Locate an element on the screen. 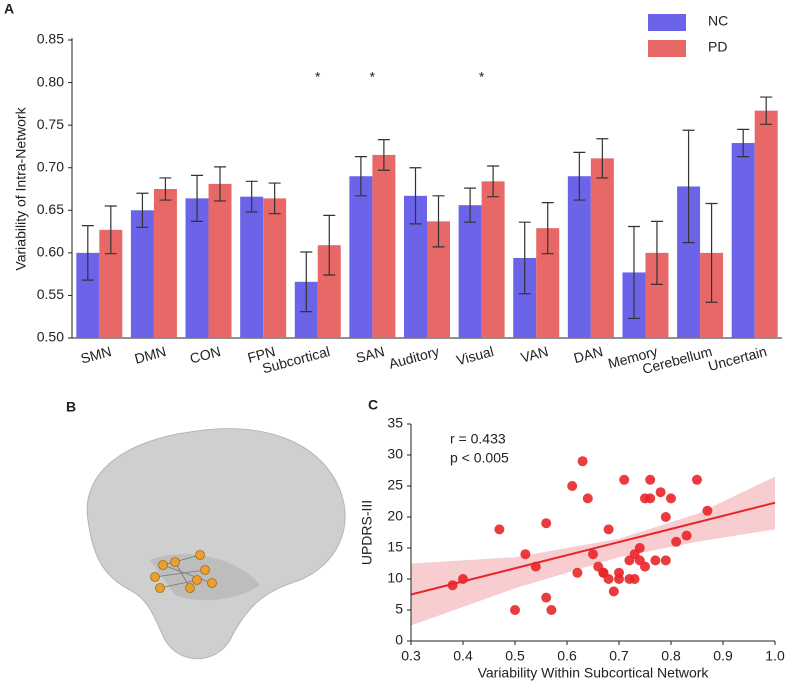 The height and width of the screenshot is (686, 800). annotation: p < 0.005 is located at coordinates (479, 458).